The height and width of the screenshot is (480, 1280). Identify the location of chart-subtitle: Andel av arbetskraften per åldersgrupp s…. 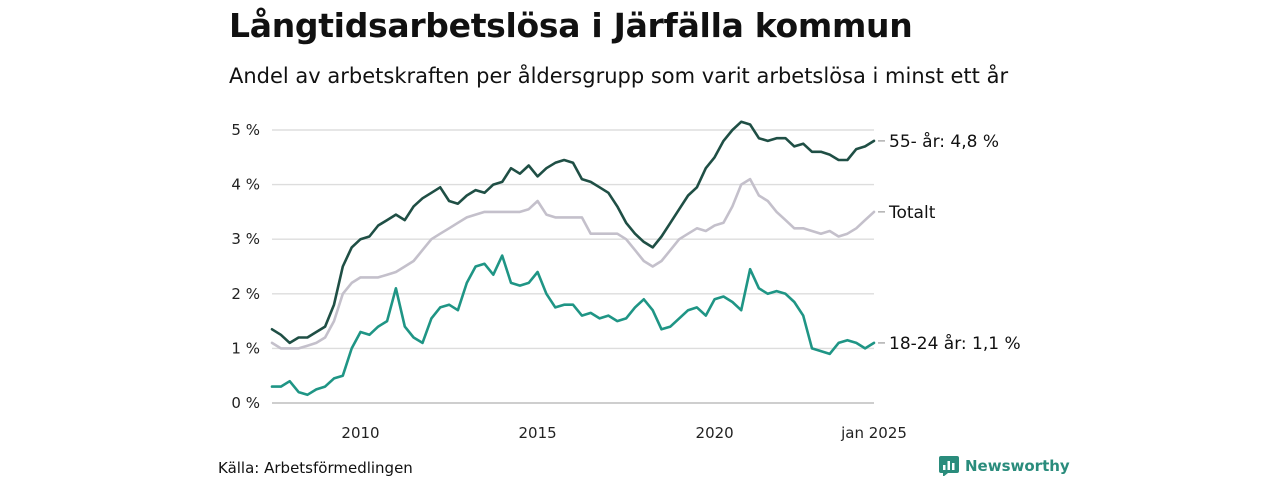
(619, 76).